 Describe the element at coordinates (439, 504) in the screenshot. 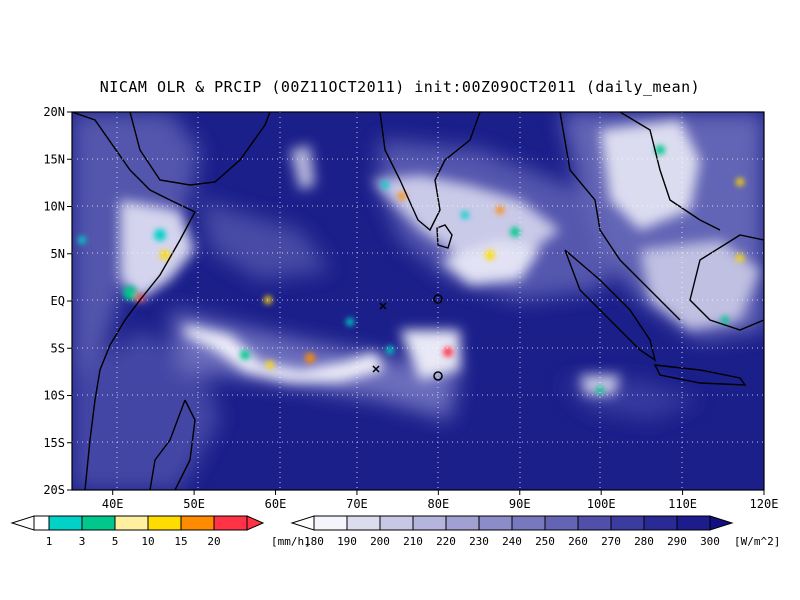

I see `lon-label: 80E` at that location.